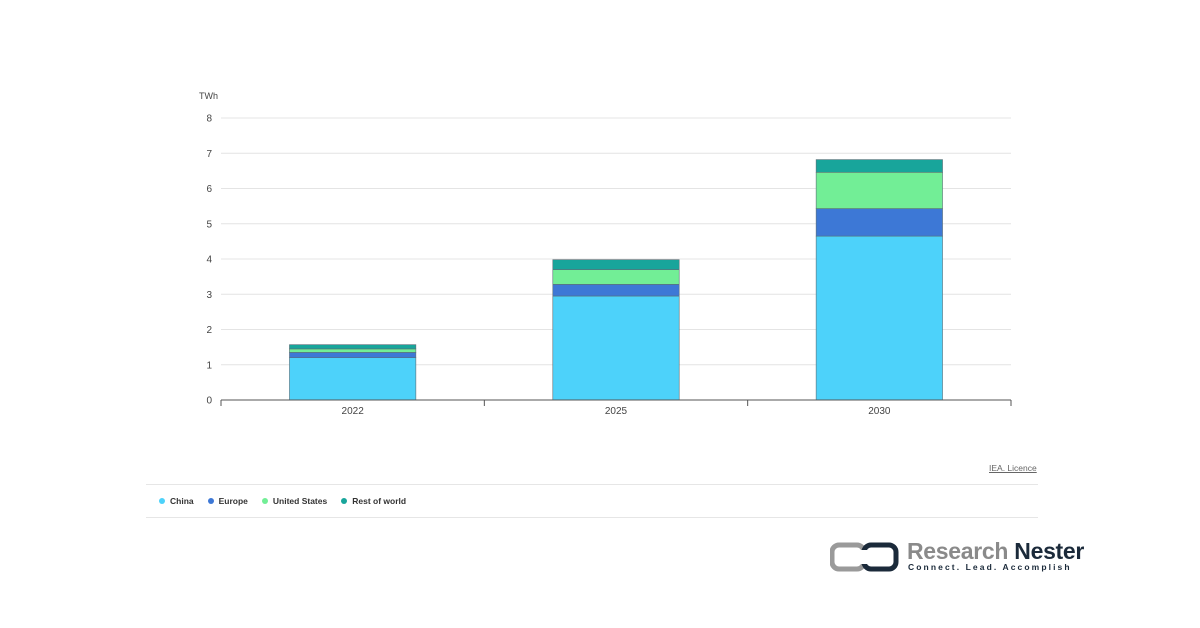  What do you see at coordinates (616, 277) in the screenshot?
I see `bar-united-states-2025` at bounding box center [616, 277].